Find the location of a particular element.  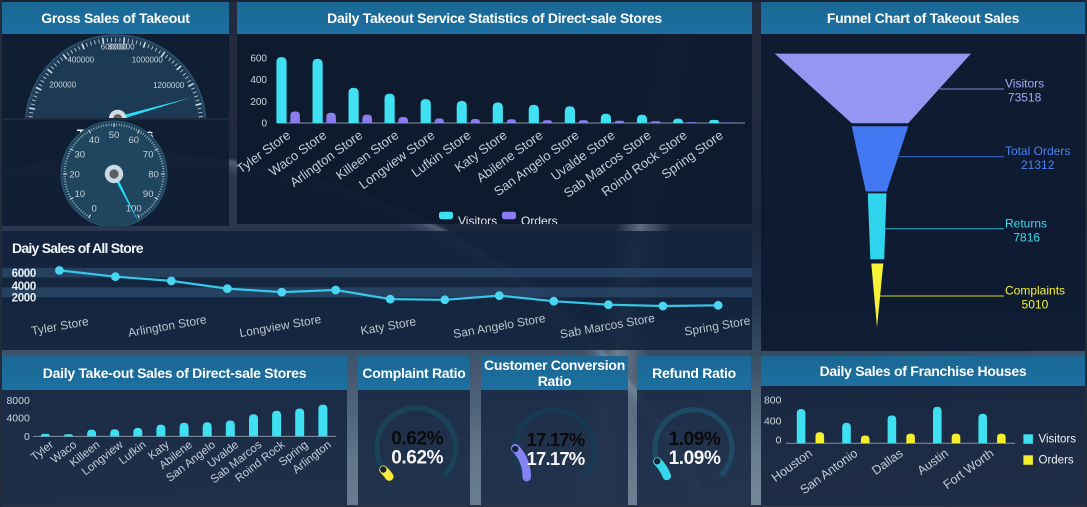

svg-text: 7816 is located at coordinates (1026, 237).